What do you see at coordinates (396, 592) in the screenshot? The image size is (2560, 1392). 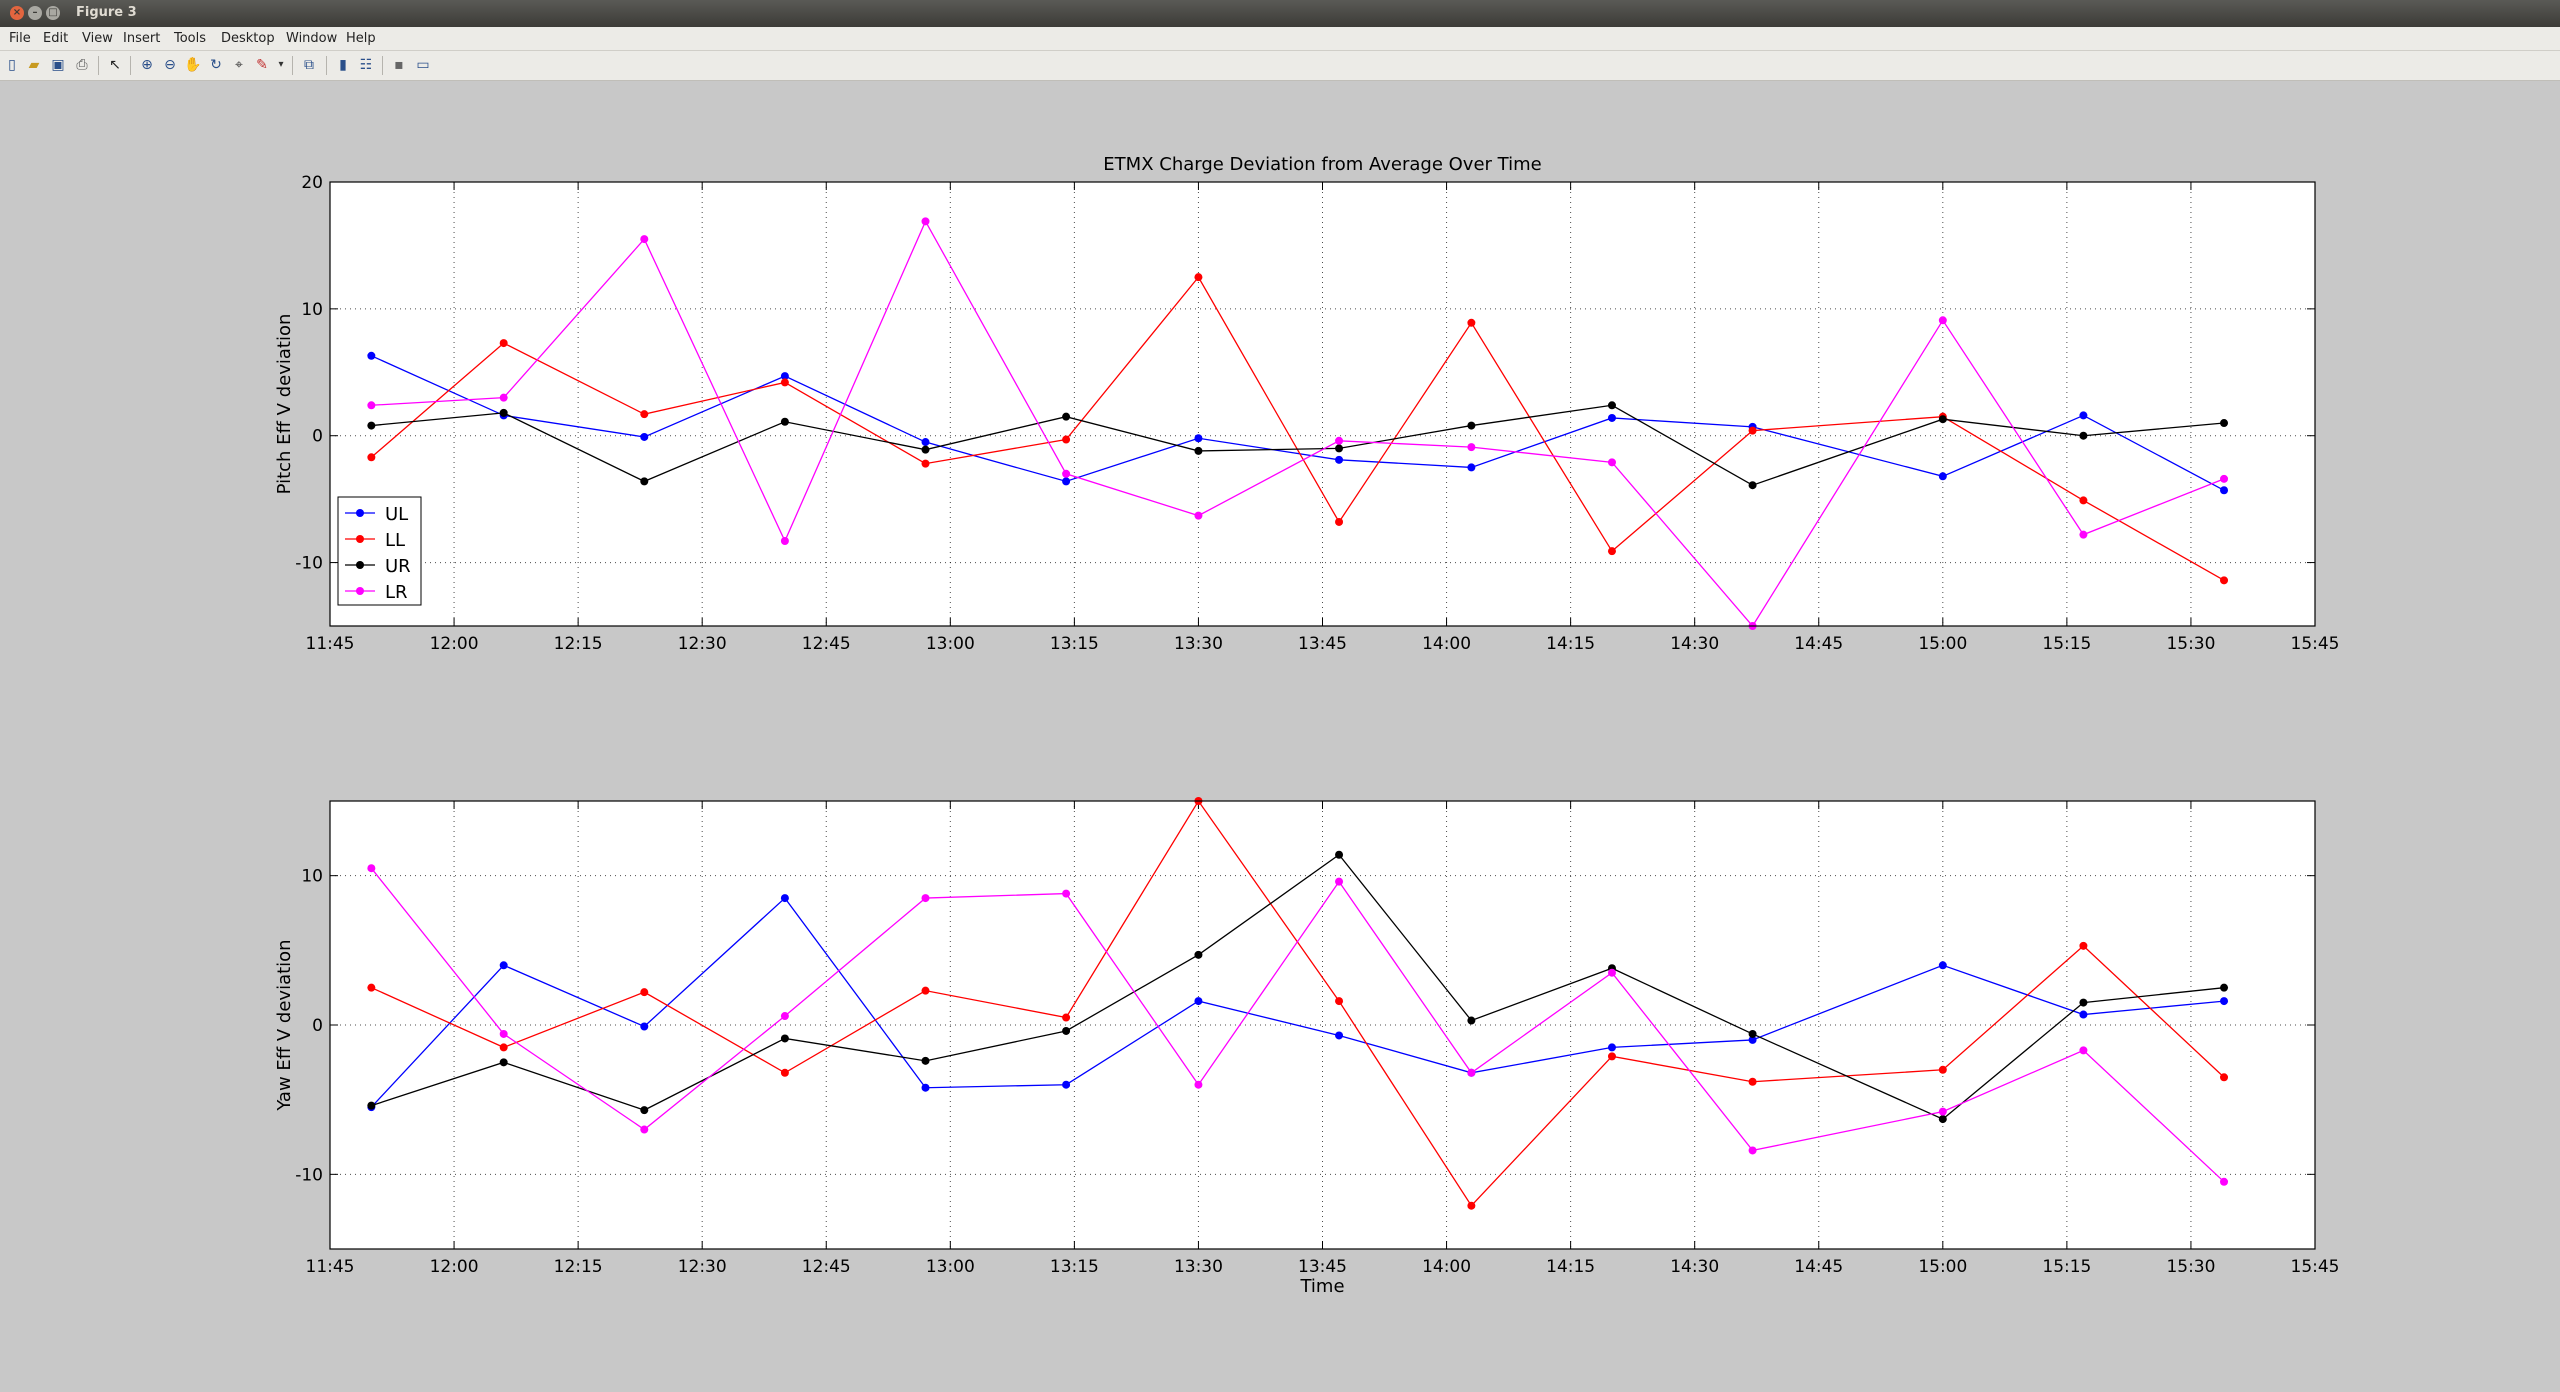 I see `legend-label-lr: LR` at bounding box center [396, 592].